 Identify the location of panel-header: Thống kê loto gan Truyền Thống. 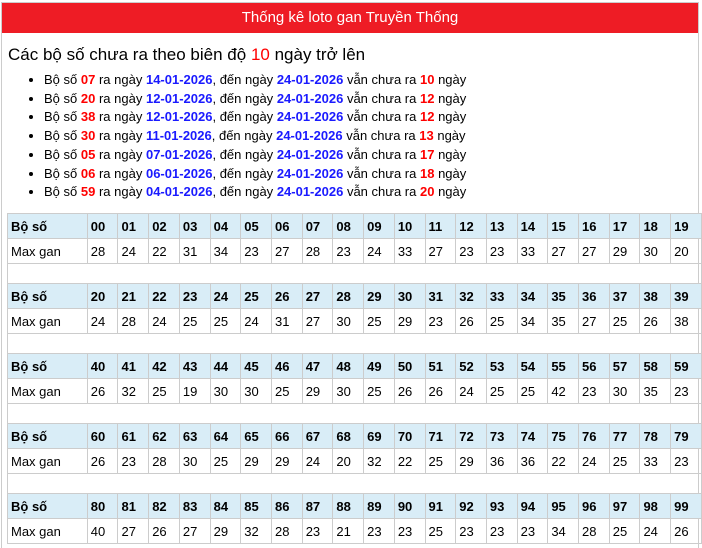
(350, 18).